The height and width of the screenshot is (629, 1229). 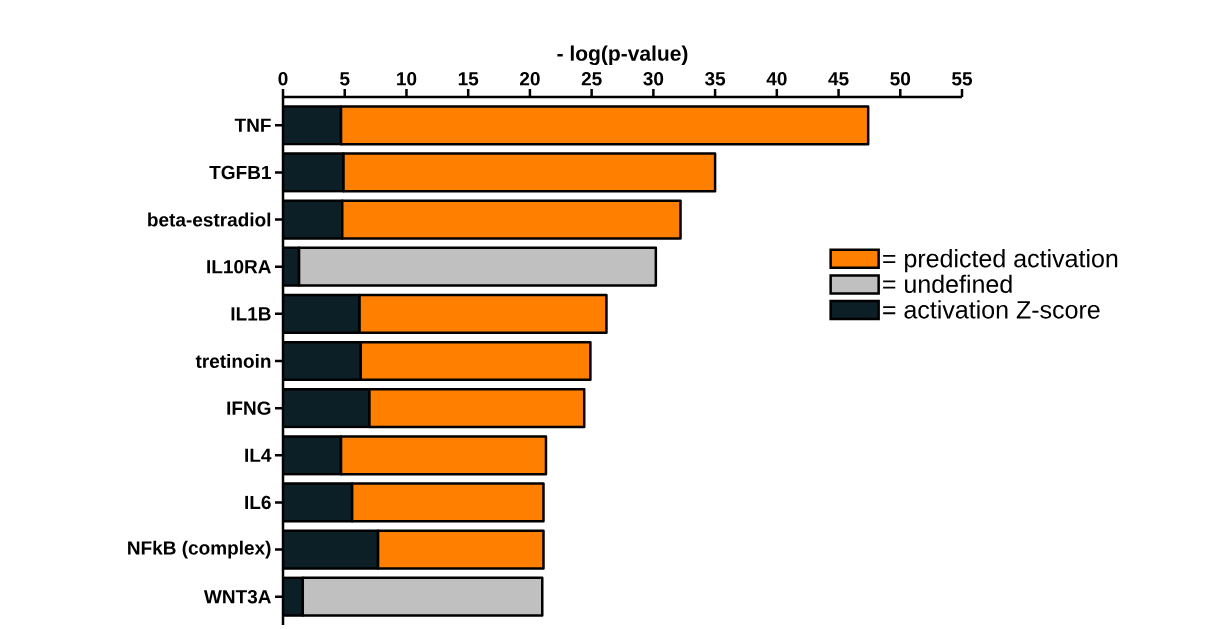 What do you see at coordinates (991, 309) in the screenshot?
I see `legend-label: = activation Z-score` at bounding box center [991, 309].